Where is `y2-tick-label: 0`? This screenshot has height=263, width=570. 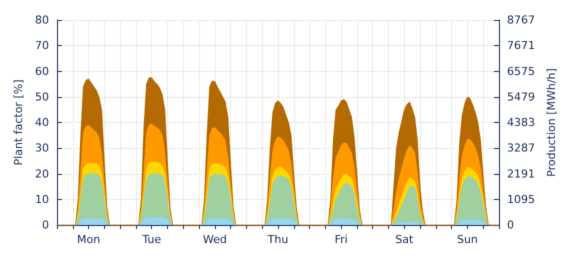
y2-tick-label: 0 is located at coordinates (510, 225).